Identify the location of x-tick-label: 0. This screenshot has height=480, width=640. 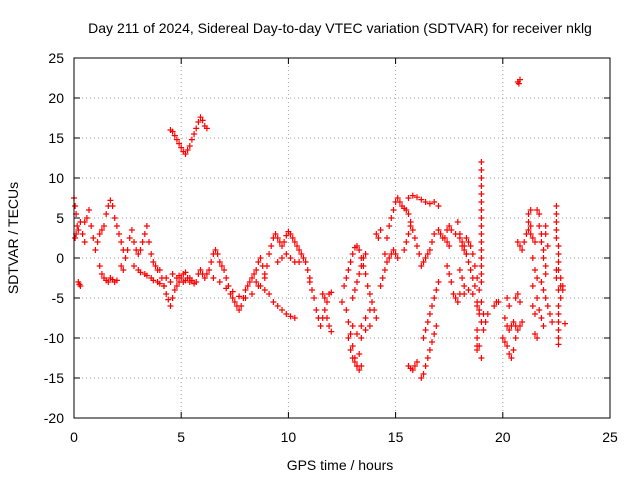
(74, 437).